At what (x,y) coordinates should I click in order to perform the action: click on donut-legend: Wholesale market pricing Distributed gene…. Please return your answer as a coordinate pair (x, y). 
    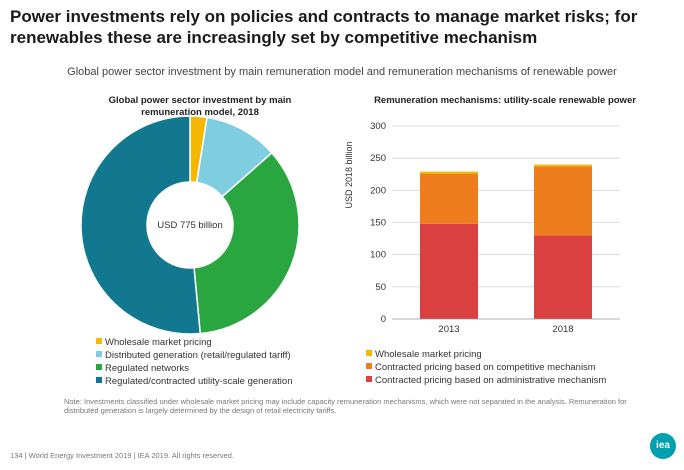
    Looking at the image, I should click on (194, 362).